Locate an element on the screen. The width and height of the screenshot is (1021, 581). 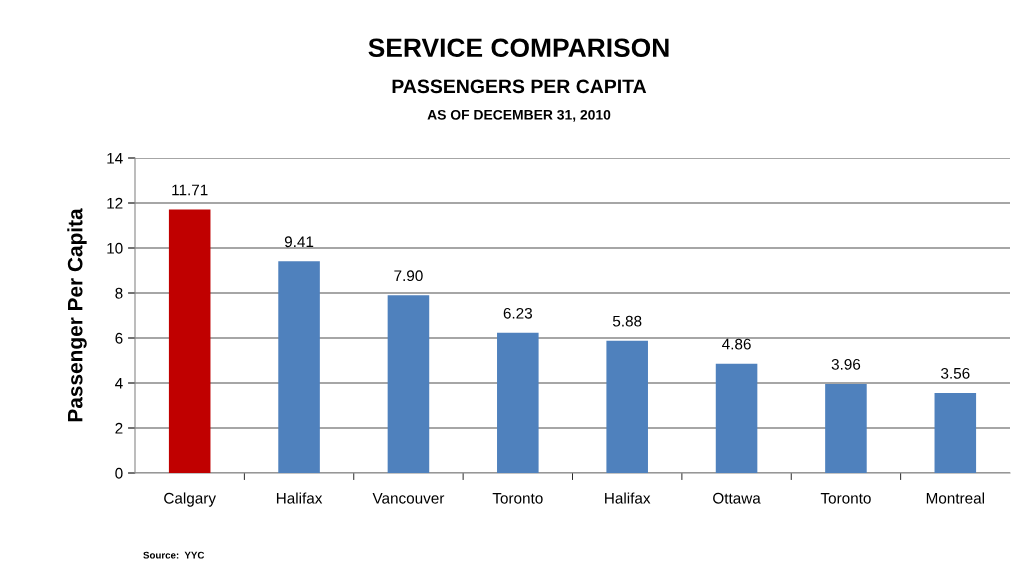
data-label: 11.71 is located at coordinates (190, 190).